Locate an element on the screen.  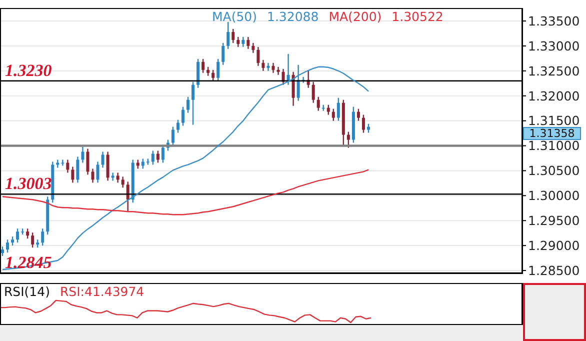
y-tick-label: 1.29500 is located at coordinates (554, 220).